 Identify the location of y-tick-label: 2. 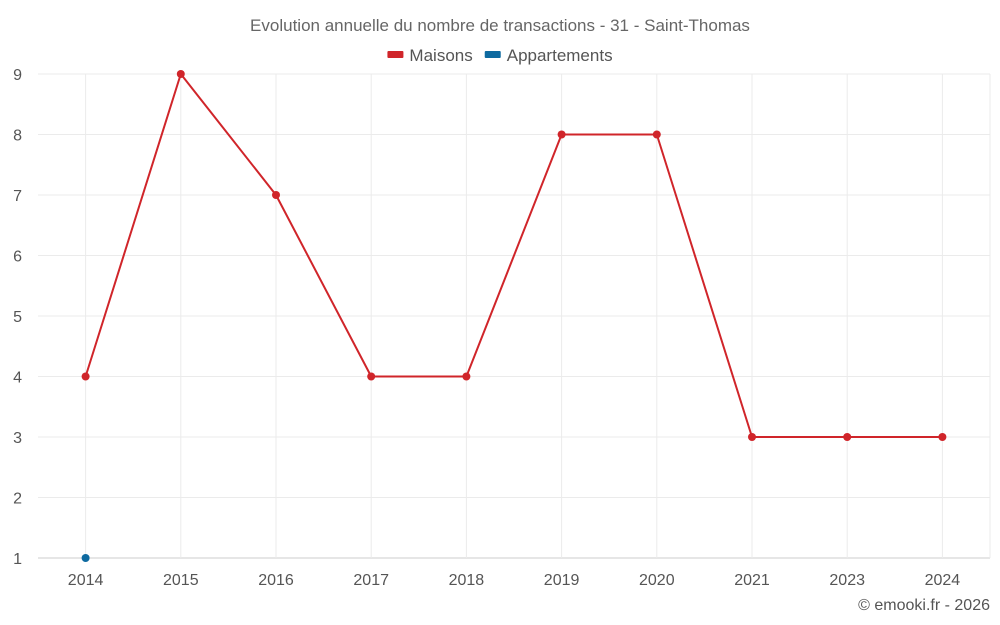
(17, 499).